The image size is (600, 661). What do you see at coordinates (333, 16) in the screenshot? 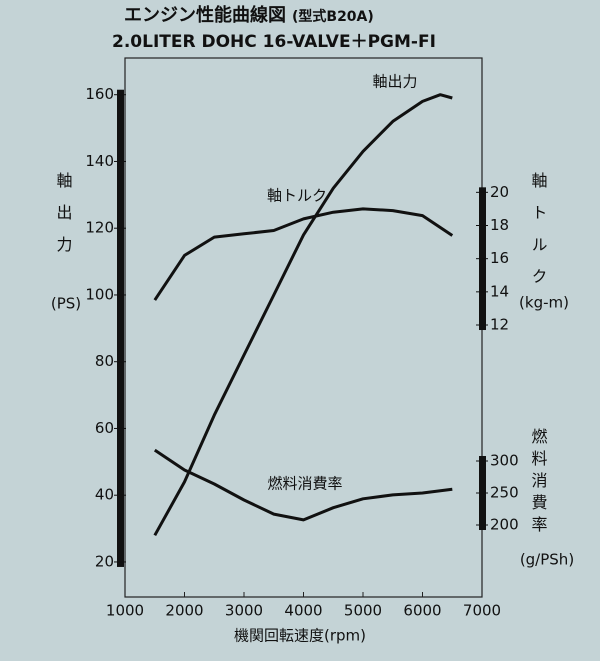
I see `title-note: (型式B20A)` at bounding box center [333, 16].